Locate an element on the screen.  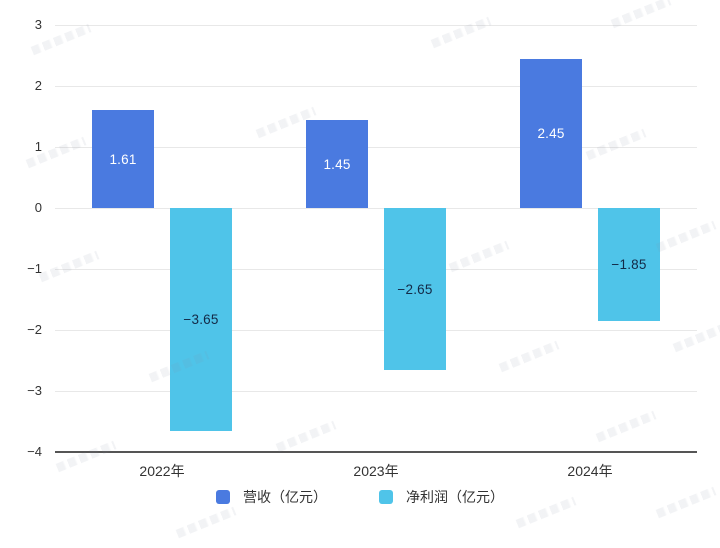
y-tick-label: −4 is located at coordinates (34, 451).